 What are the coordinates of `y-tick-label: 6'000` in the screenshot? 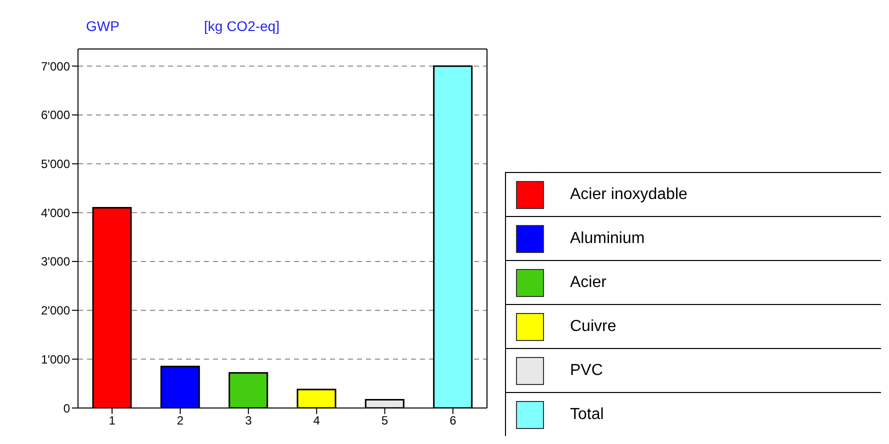 It's located at (55, 115).